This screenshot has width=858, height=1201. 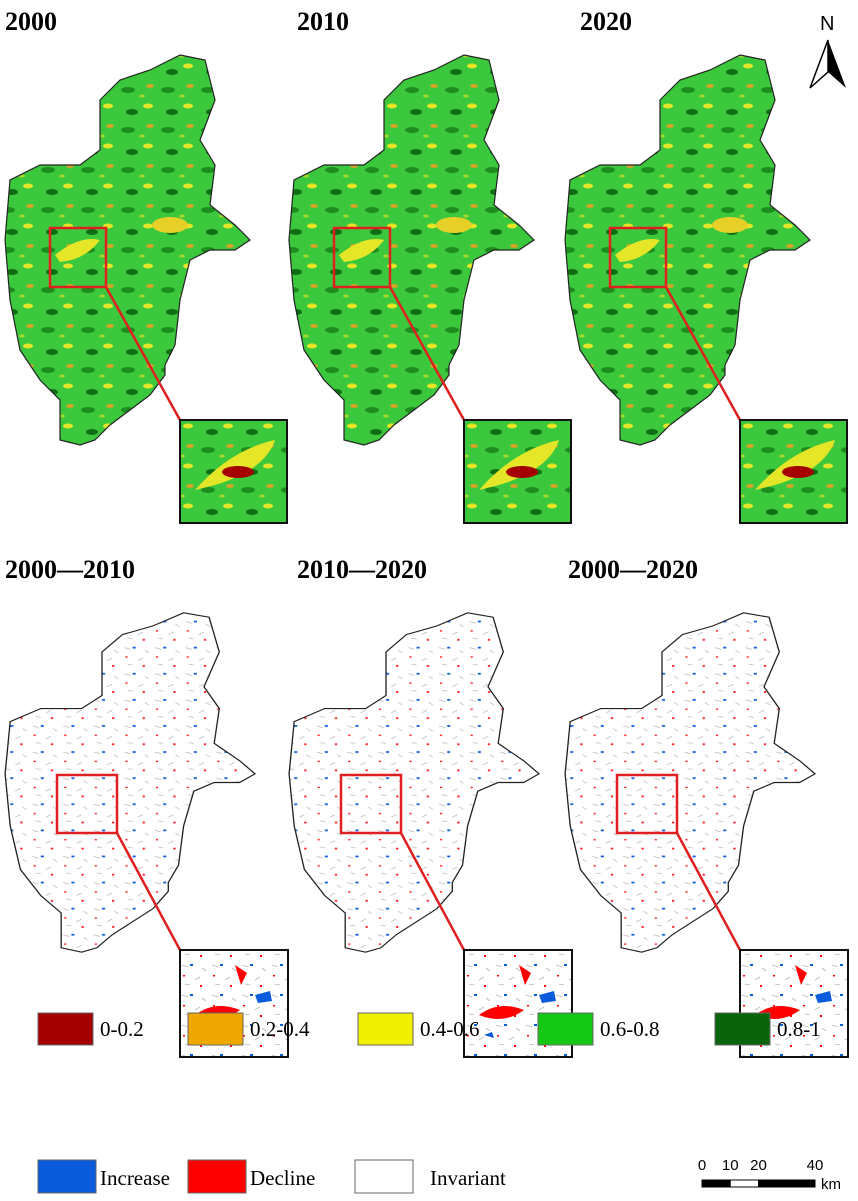 I want to click on legend-label: Decline, so click(x=282, y=1178).